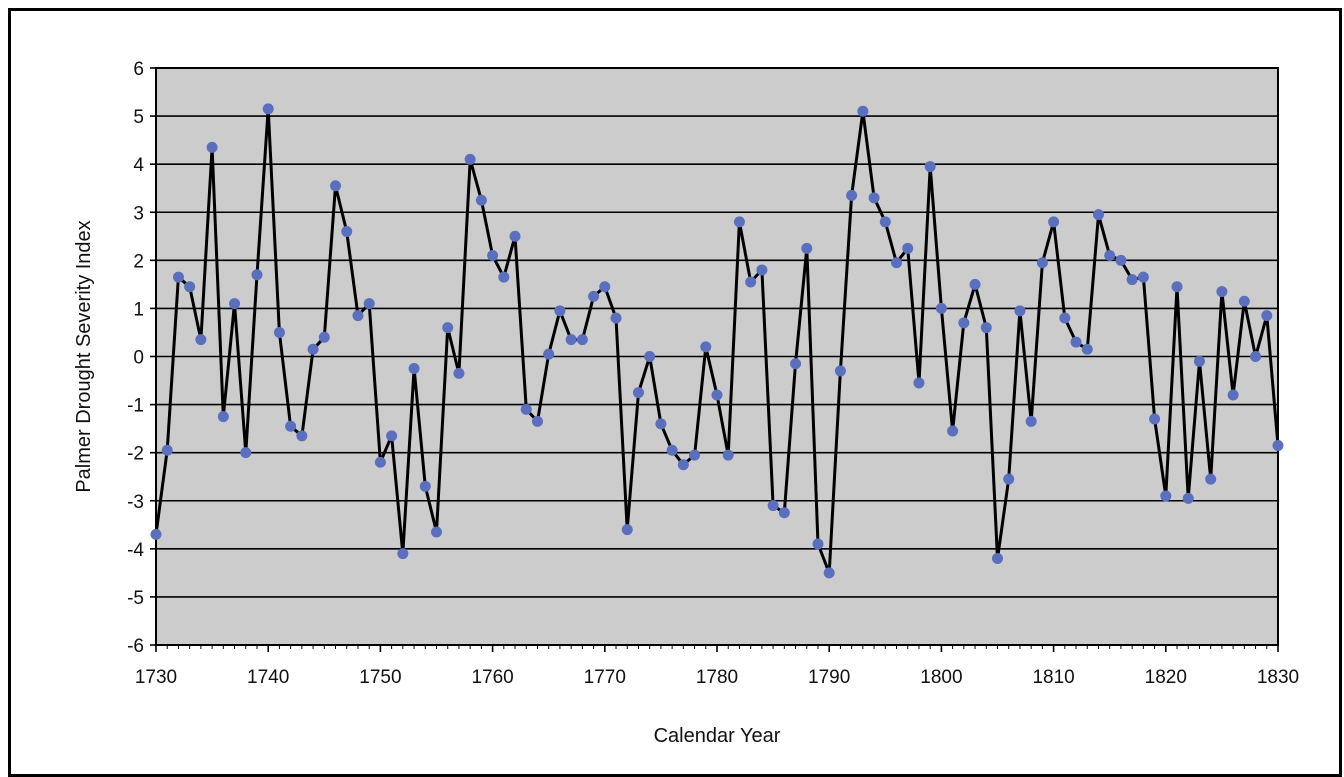 Image resolution: width=1344 pixels, height=777 pixels. I want to click on x-tick-label: 1750, so click(380, 677).